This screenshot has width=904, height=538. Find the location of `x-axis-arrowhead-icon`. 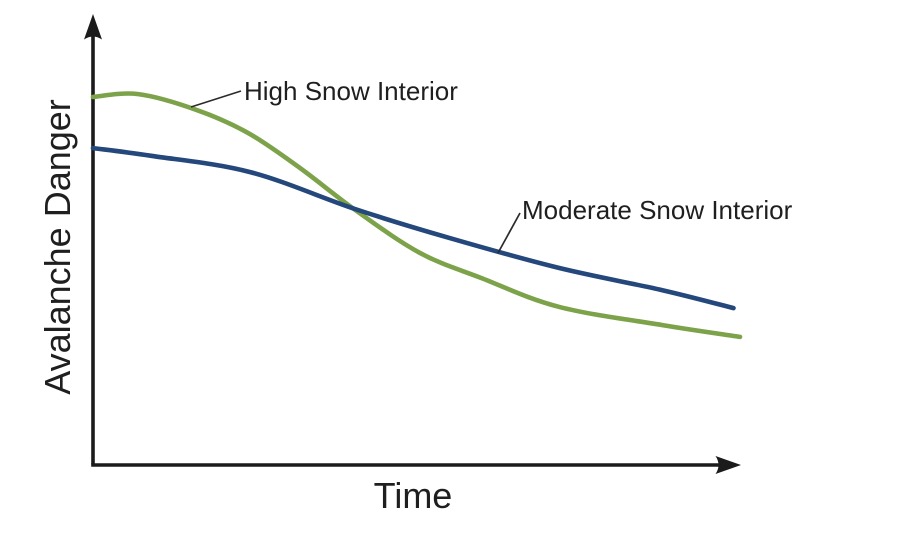

x-axis-arrowhead-icon is located at coordinates (728, 465).